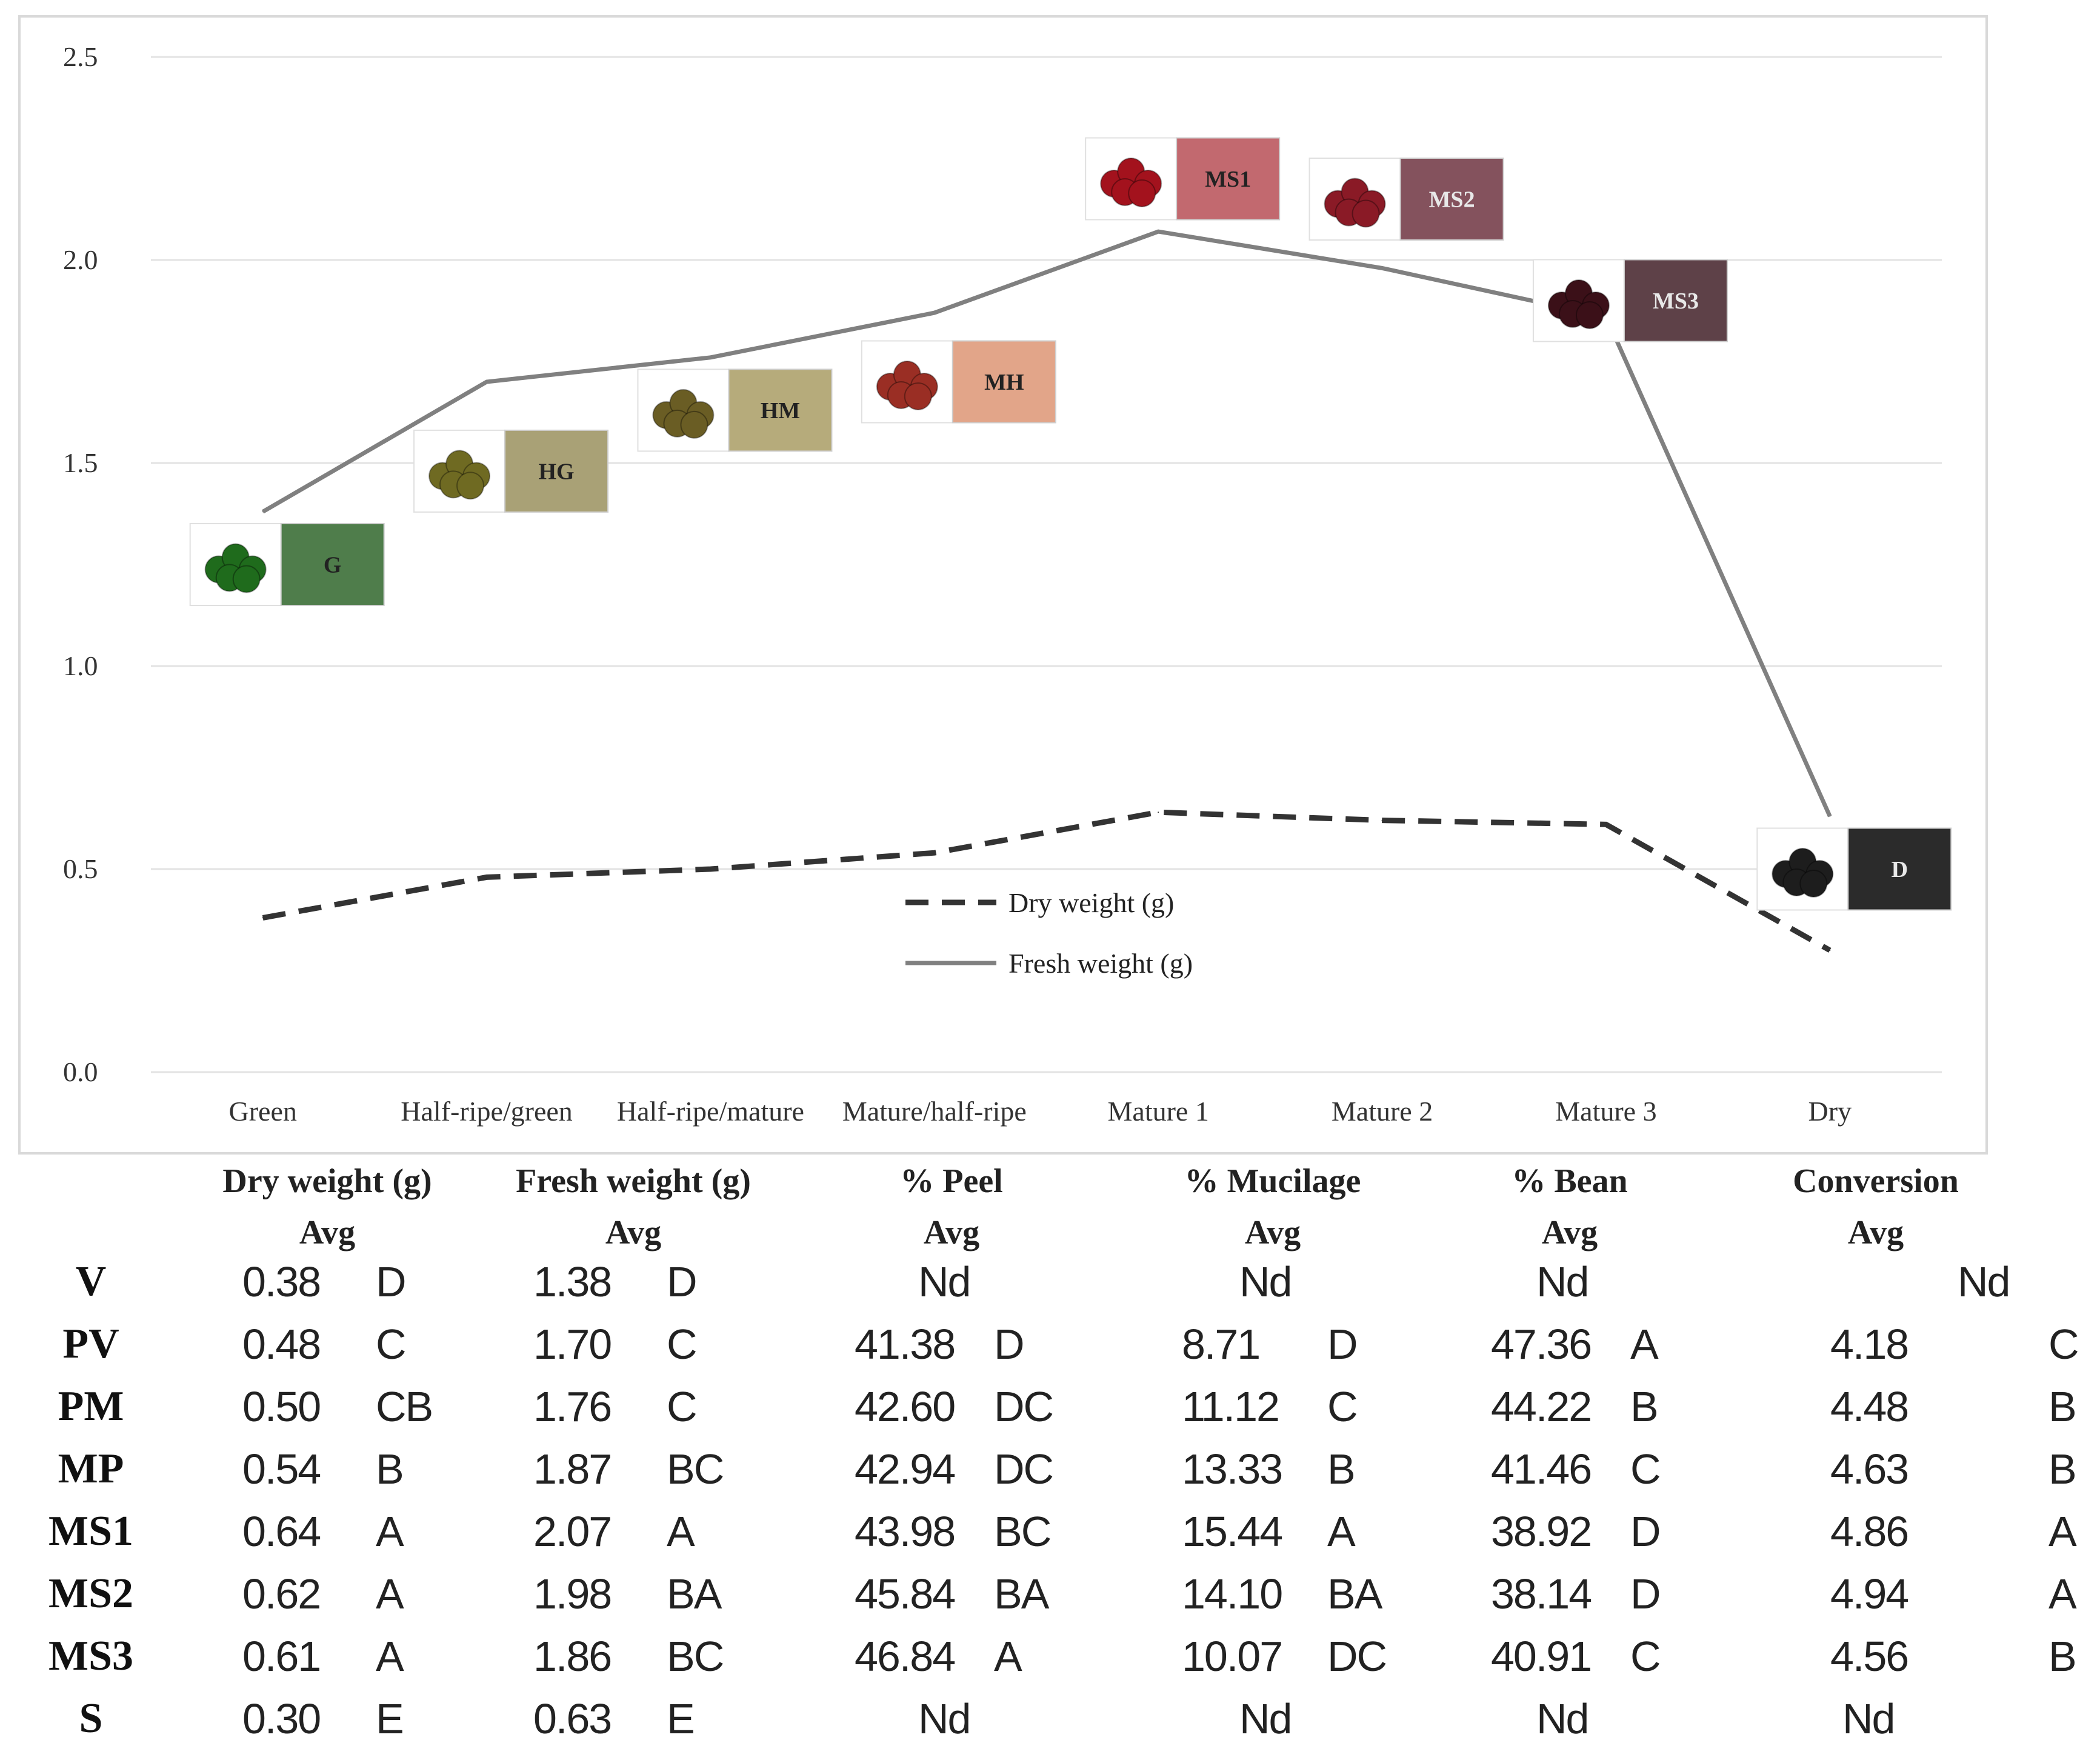 The height and width of the screenshot is (1763, 2100). What do you see at coordinates (1221, 1344) in the screenshot?
I see `cell-value: 8.71` at bounding box center [1221, 1344].